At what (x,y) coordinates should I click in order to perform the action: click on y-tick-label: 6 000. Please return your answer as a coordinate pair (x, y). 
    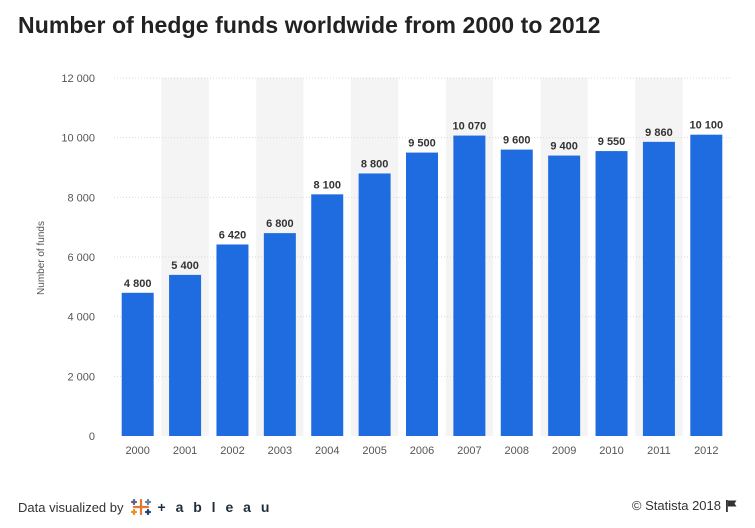
    Looking at the image, I should click on (81, 258).